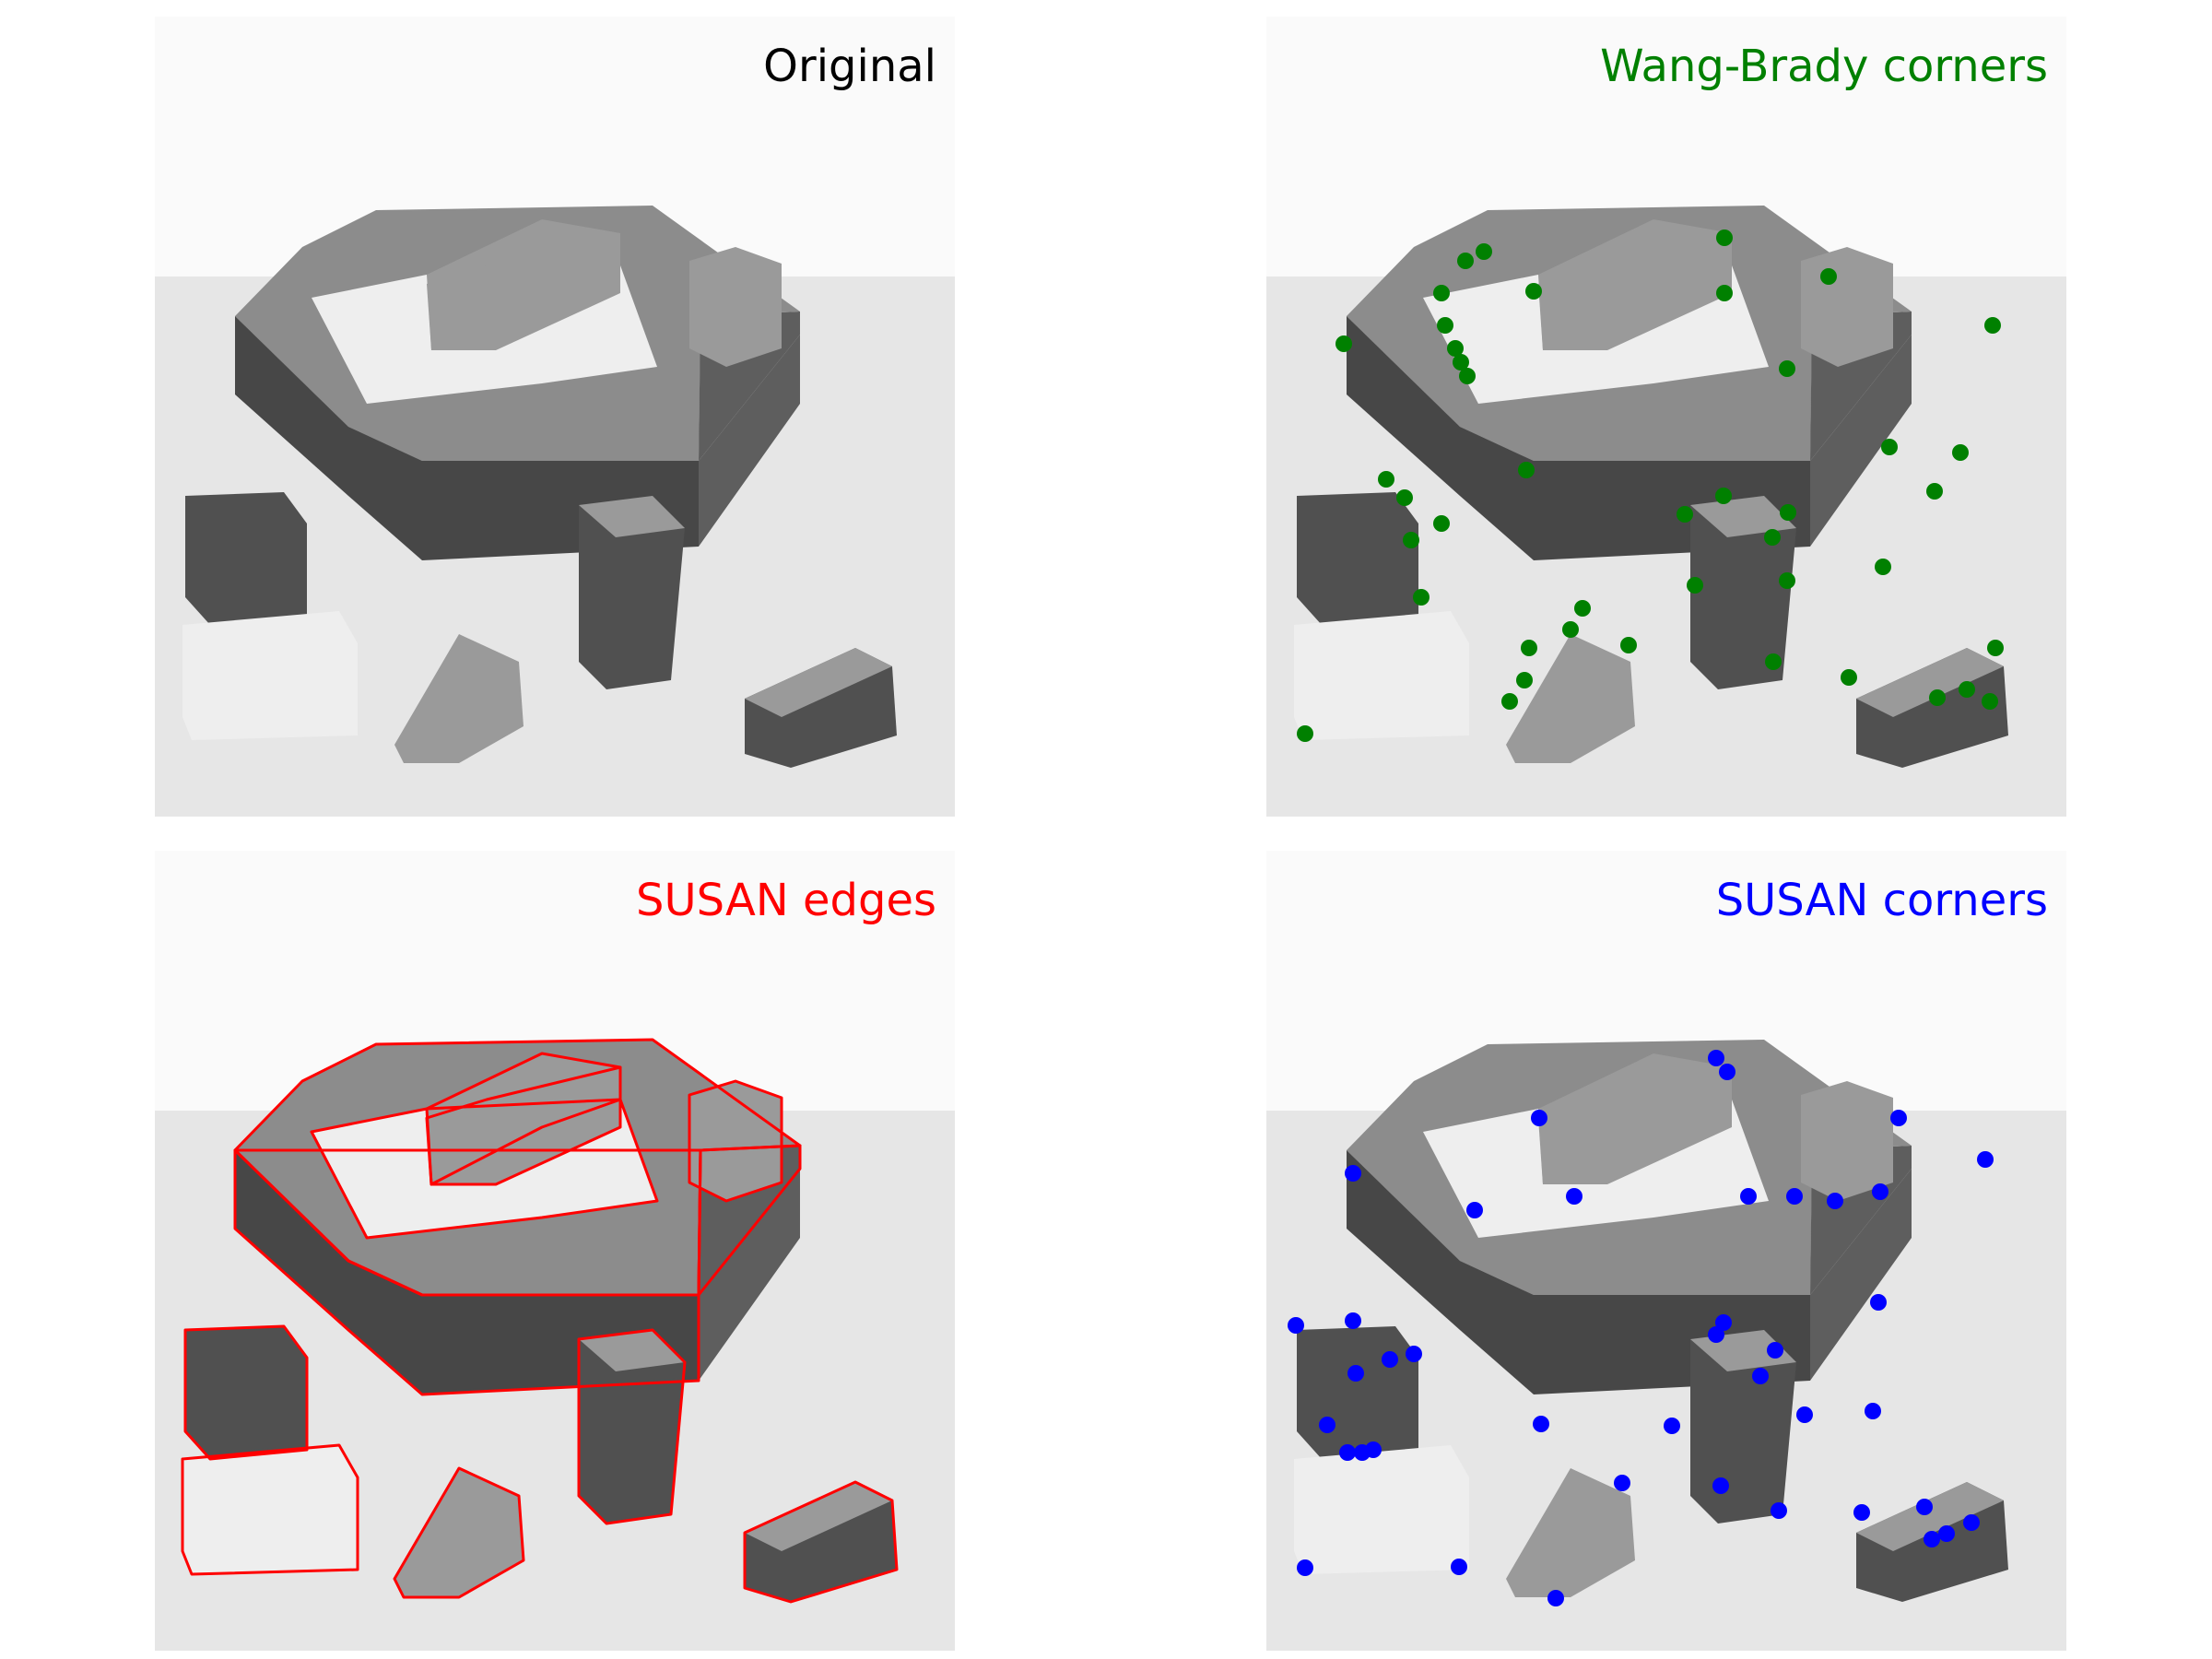 This screenshot has height=1659, width=2212. I want to click on wang-brady-dark-block-shape, so click(1357, 558).